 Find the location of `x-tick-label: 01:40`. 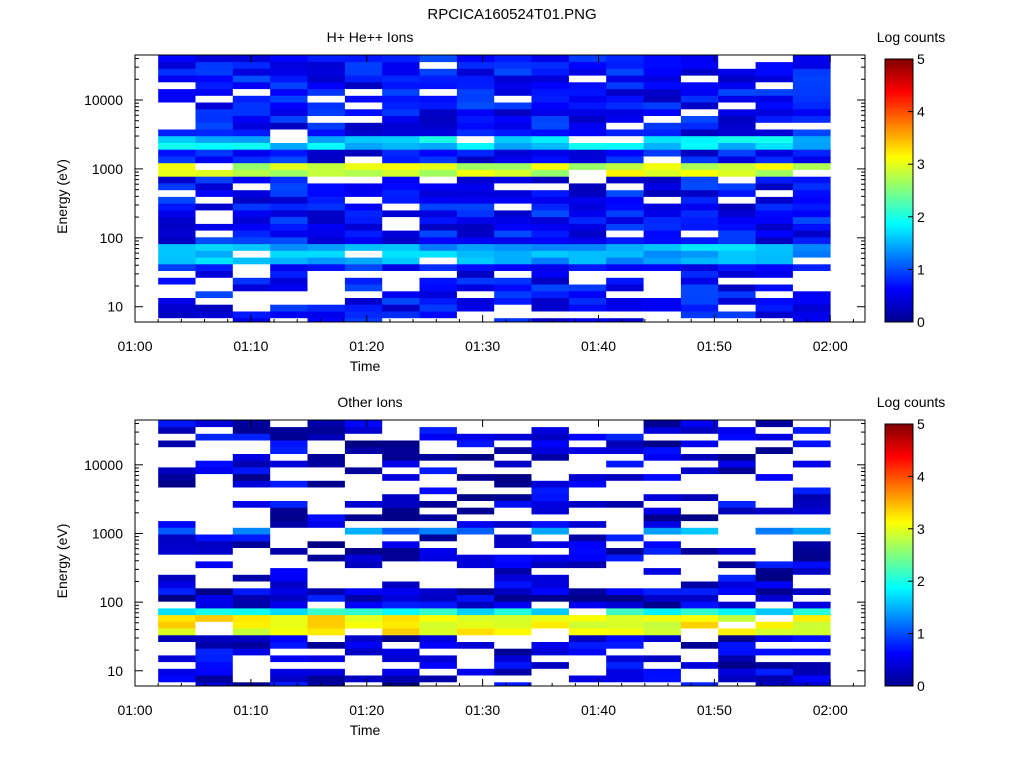

x-tick-label: 01:40 is located at coordinates (598, 346).